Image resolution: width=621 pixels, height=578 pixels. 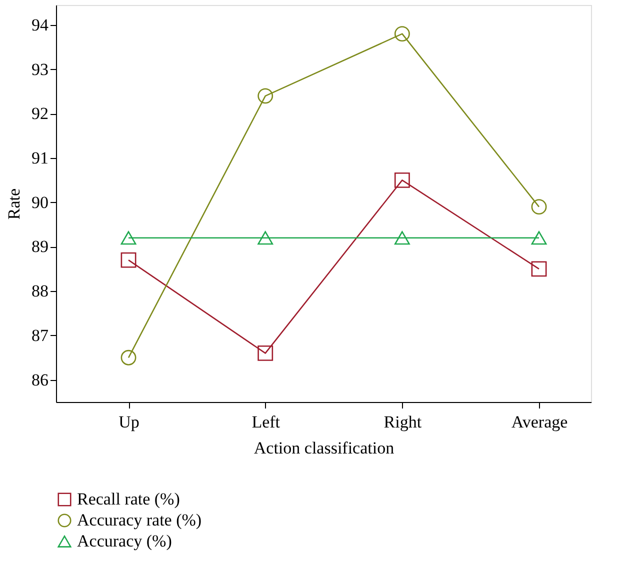 I want to click on y-axis-title: Rate, so click(x=14, y=204).